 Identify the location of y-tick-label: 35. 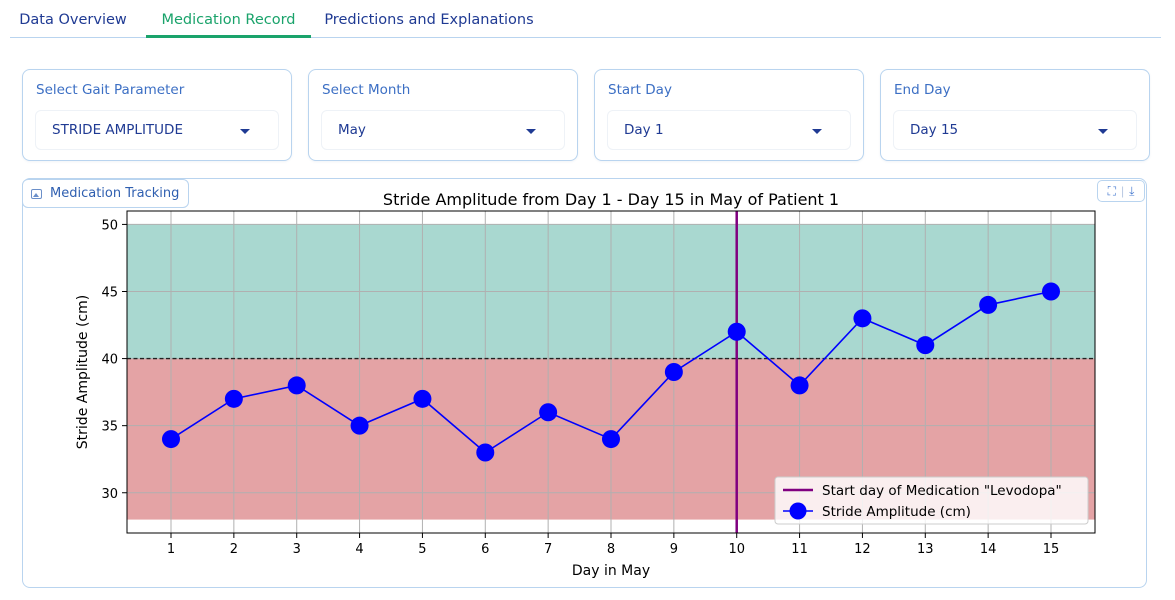
(109, 427).